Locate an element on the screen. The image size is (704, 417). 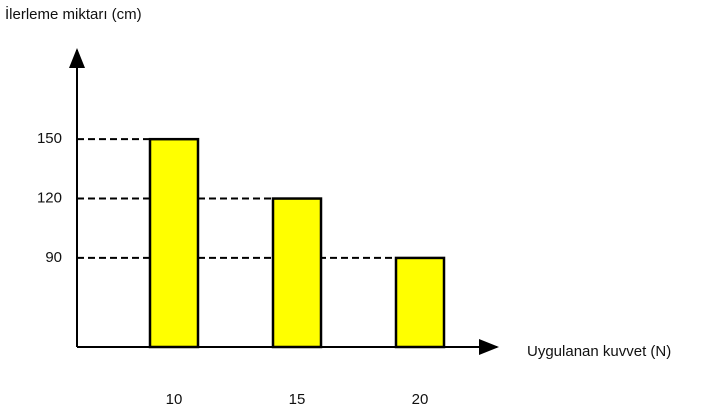
x-tick-label: 10 is located at coordinates (174, 399).